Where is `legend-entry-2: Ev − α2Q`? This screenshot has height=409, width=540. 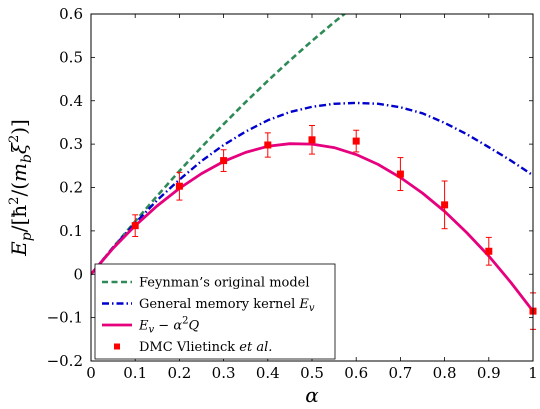 legend-entry-2: Ev − α2Q is located at coordinates (150, 326).